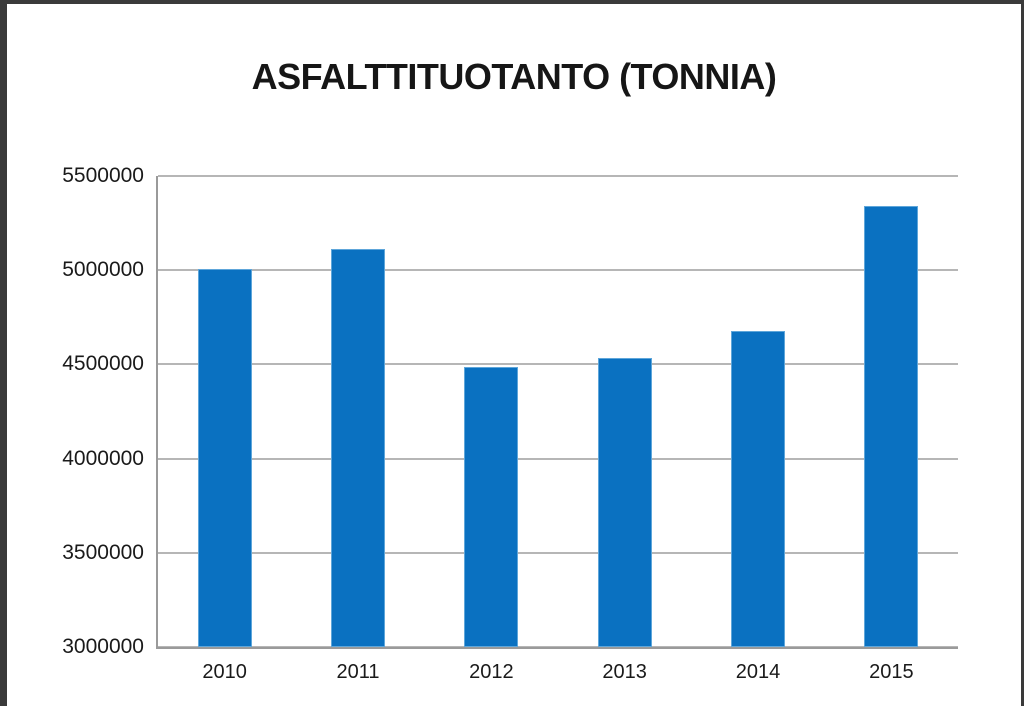 The image size is (1024, 706). I want to click on bar-2011, so click(358, 448).